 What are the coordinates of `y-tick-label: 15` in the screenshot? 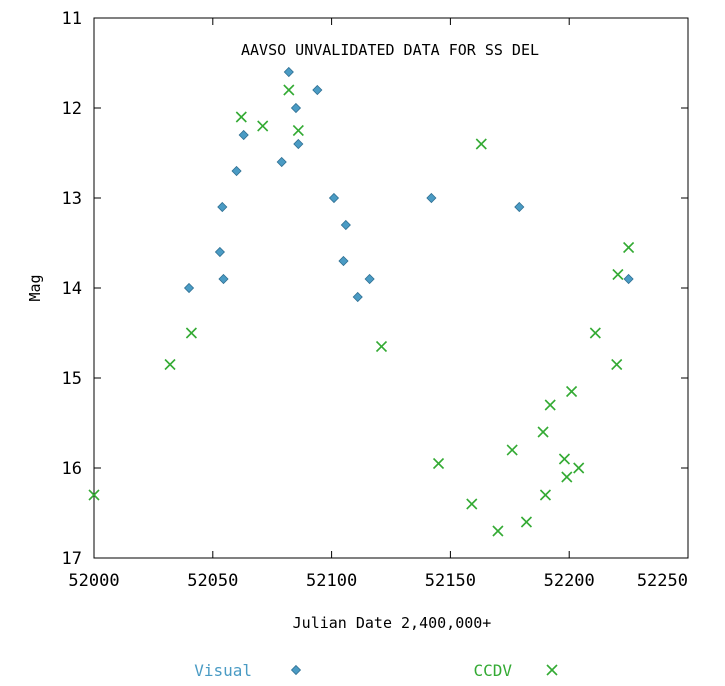 It's located at (72, 379).